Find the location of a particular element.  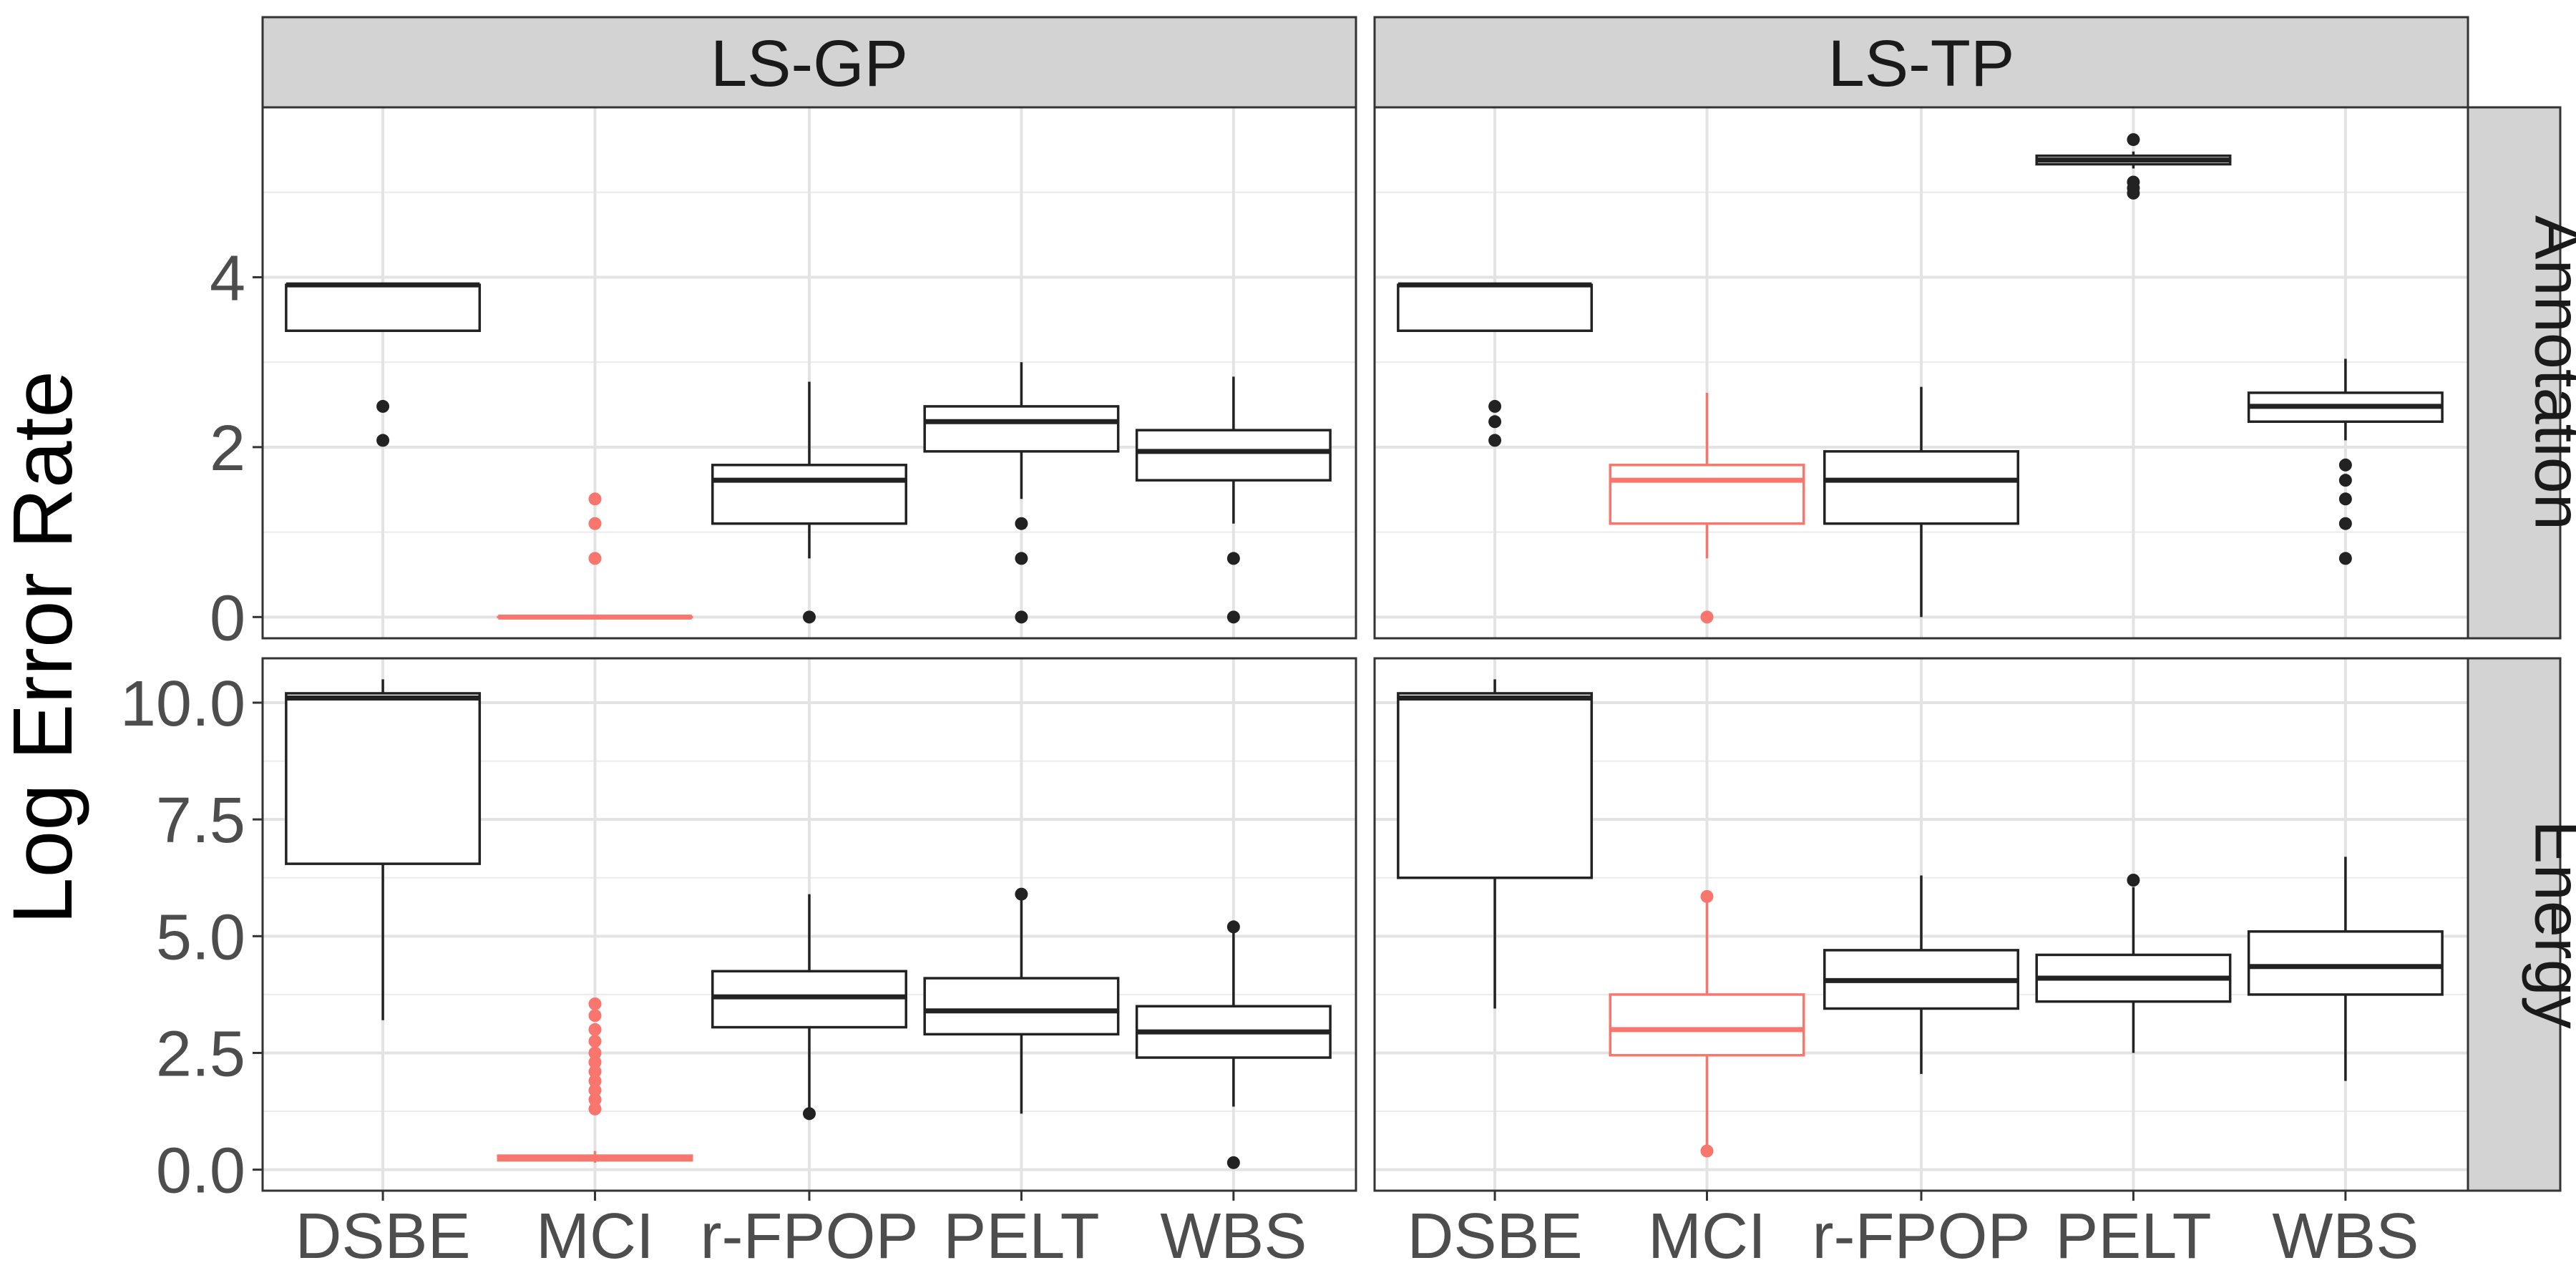

facet-strip-ls-tp is located at coordinates (1921, 62).